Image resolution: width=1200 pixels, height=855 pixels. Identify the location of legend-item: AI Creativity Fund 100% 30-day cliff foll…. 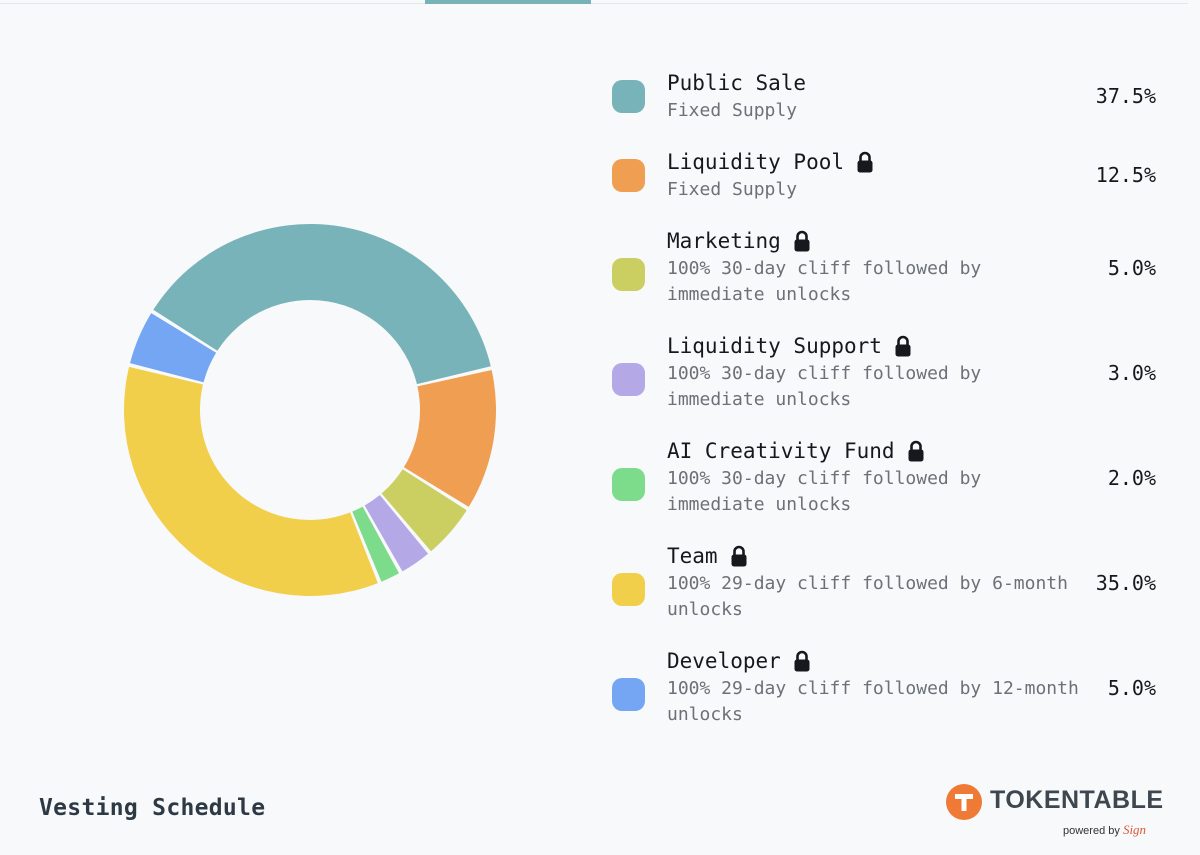
(892, 483).